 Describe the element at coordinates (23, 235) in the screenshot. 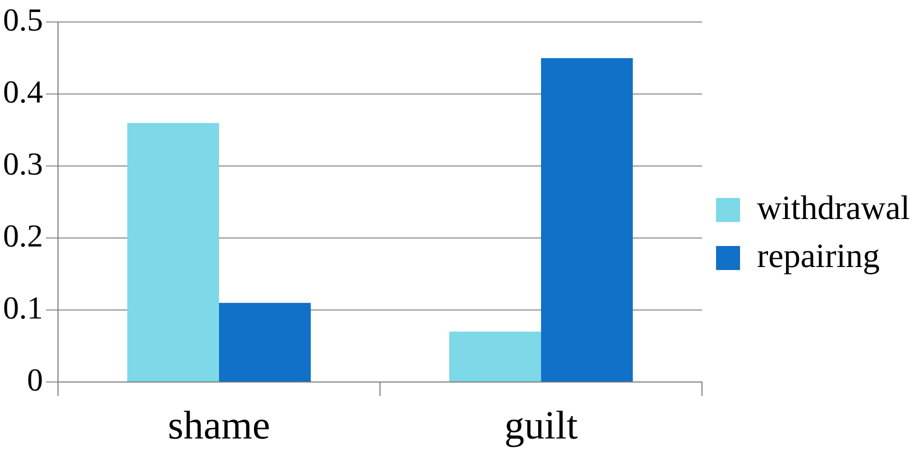

I see `y-tick-label: 0.2` at that location.